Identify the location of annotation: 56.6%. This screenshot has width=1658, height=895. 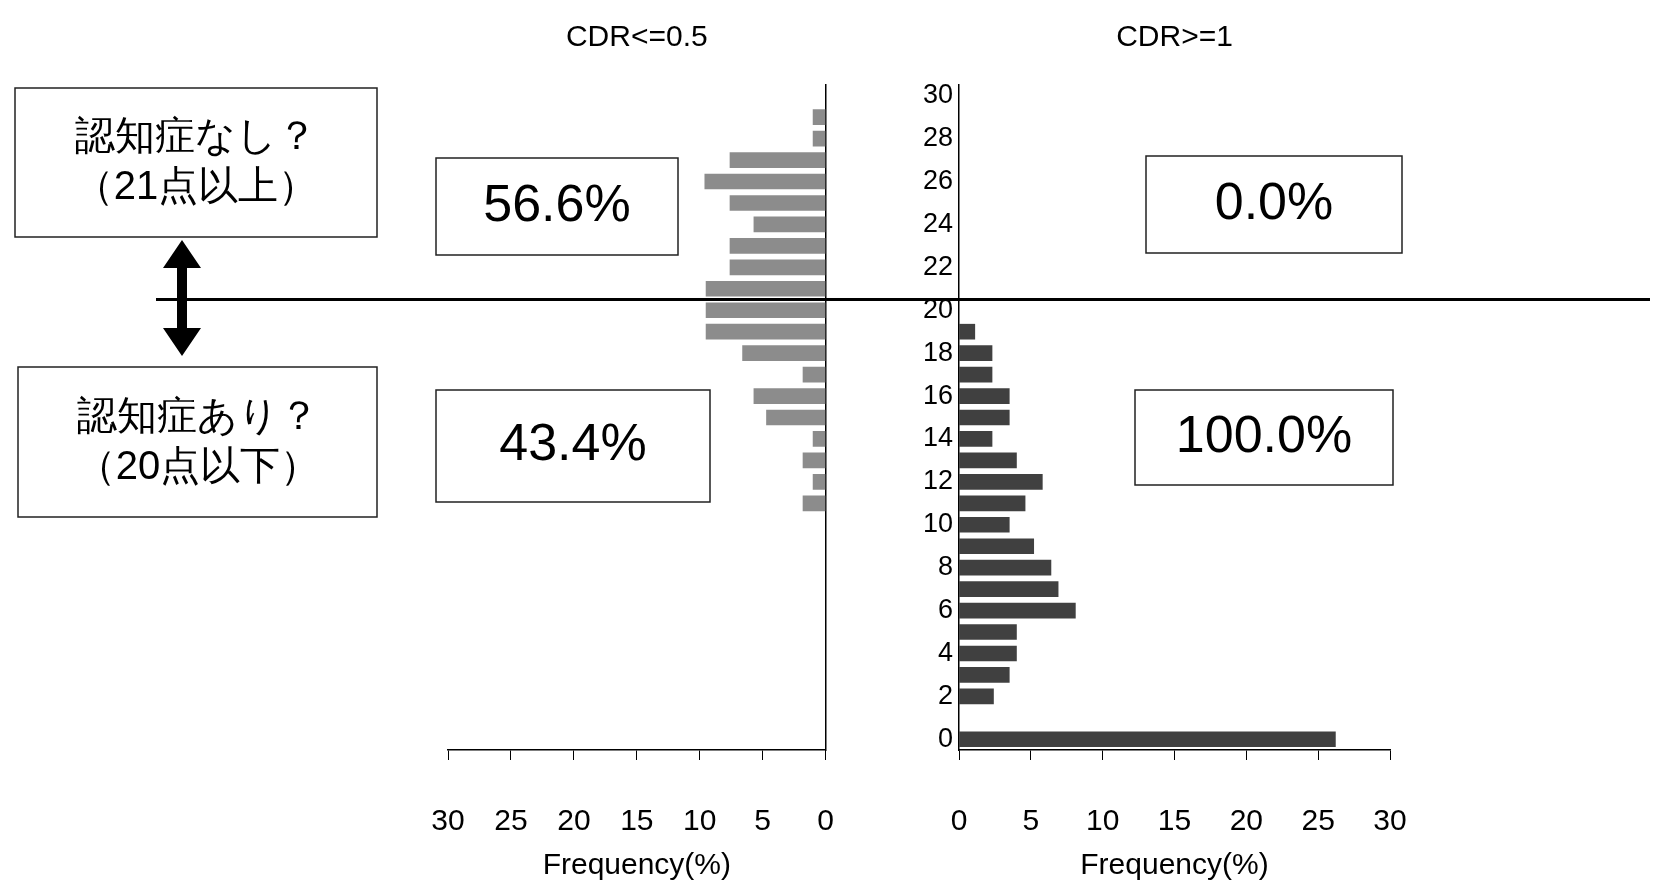
(557, 203).